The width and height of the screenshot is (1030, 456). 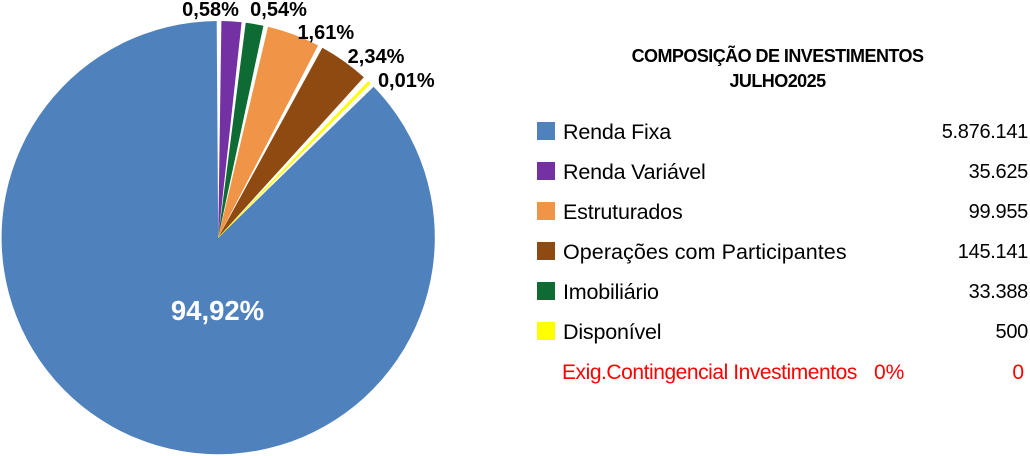 I want to click on svg-text: 2,34%, so click(x=376, y=57).